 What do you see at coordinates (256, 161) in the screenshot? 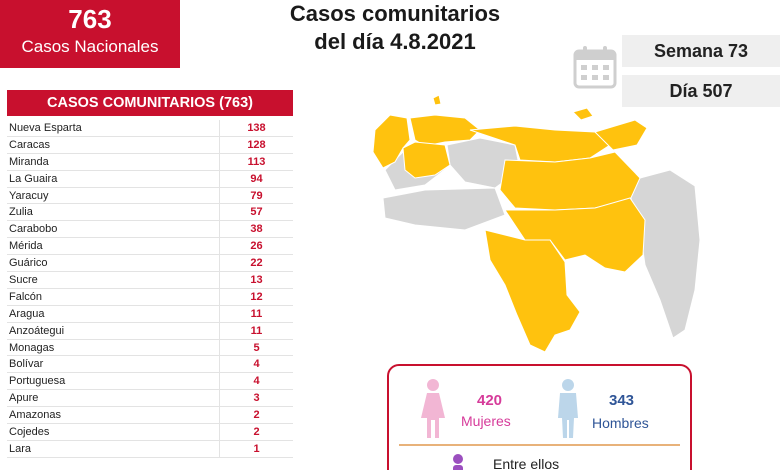
I see `state-cases-value: 113` at bounding box center [256, 161].